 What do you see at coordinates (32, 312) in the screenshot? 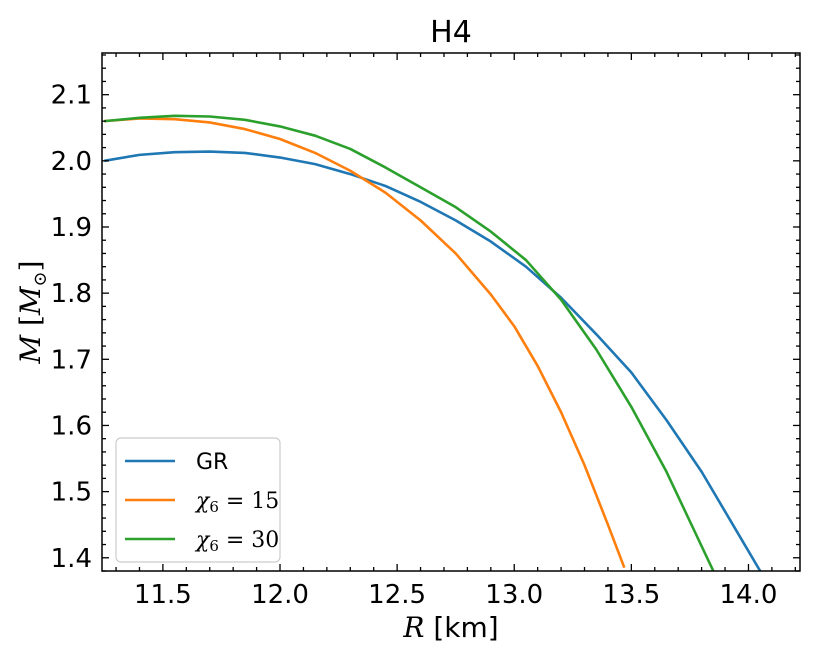
I see `y-axis-label: M [M⊙]` at bounding box center [32, 312].